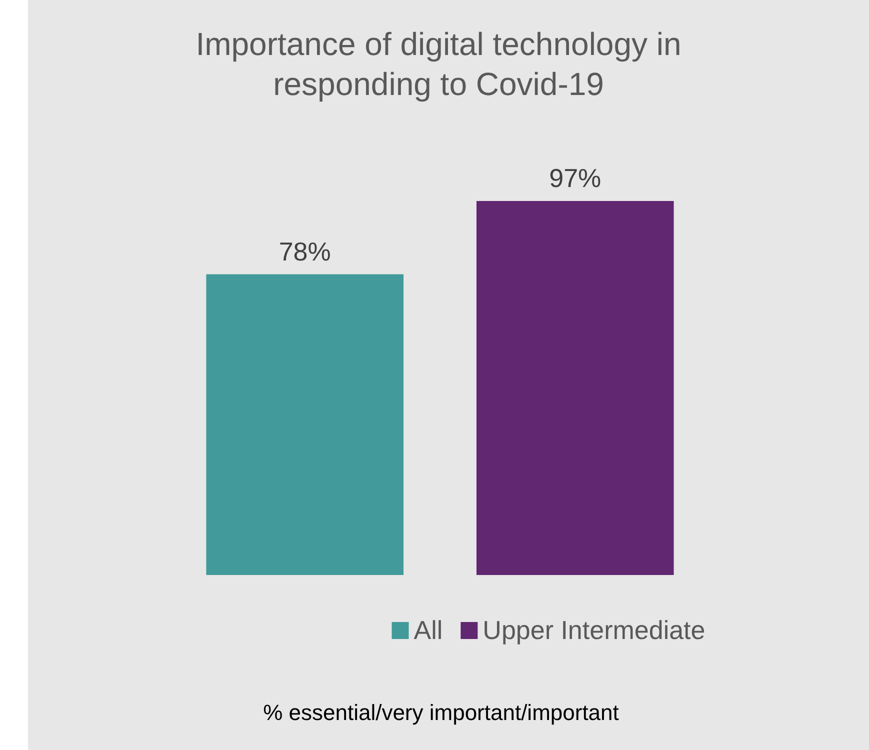  I want to click on text: % essential/very important/important, so click(441, 712).